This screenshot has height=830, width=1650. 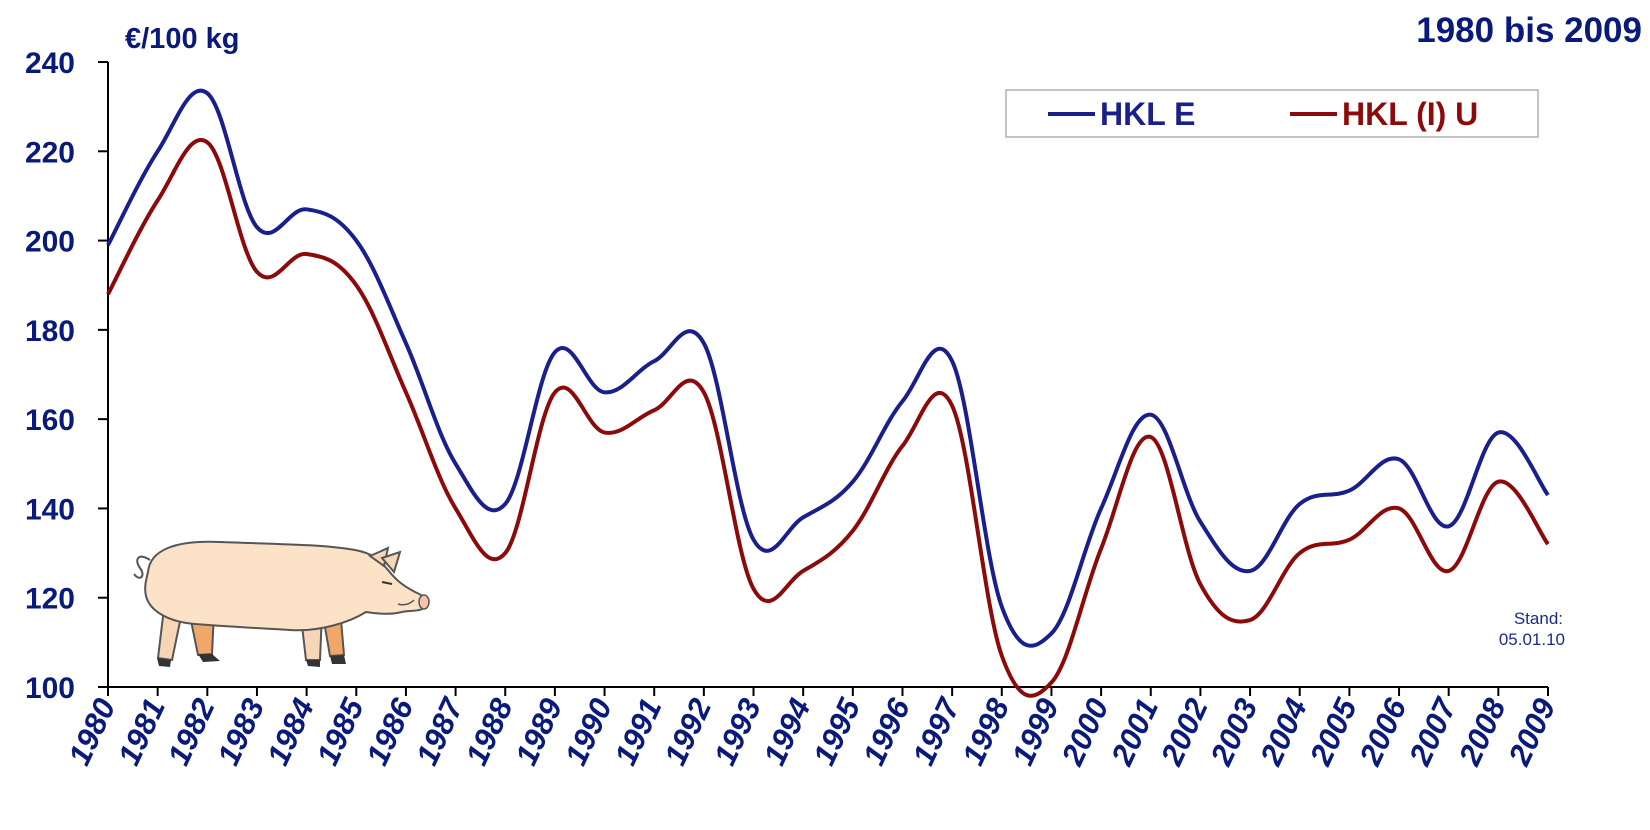 What do you see at coordinates (1333, 731) in the screenshot?
I see `x-tick-label: 2005` at bounding box center [1333, 731].